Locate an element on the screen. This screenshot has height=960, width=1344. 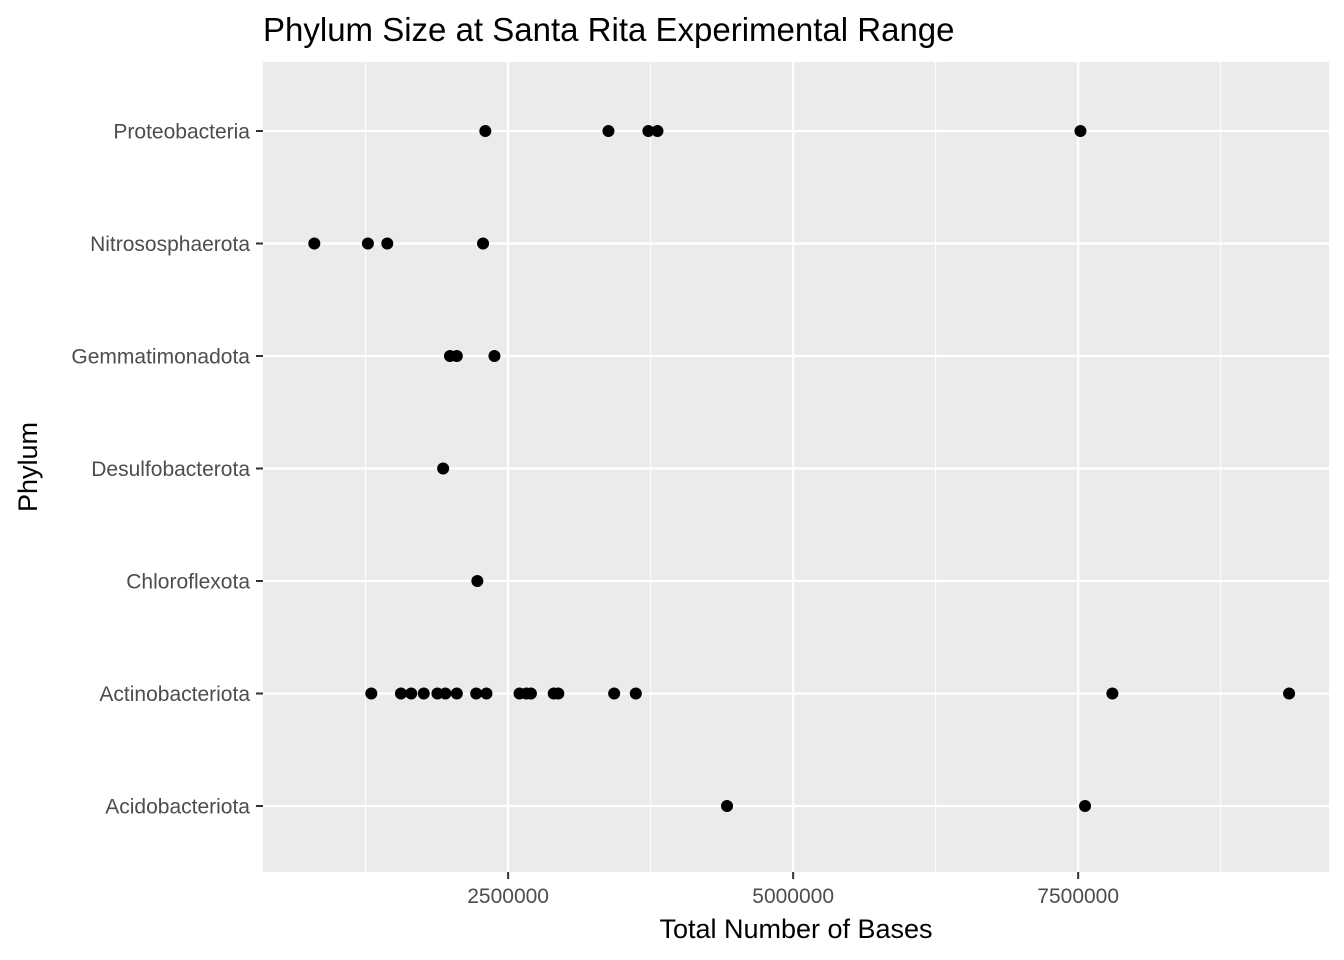
y-tick-label: Proteobacteria is located at coordinates (181, 132).